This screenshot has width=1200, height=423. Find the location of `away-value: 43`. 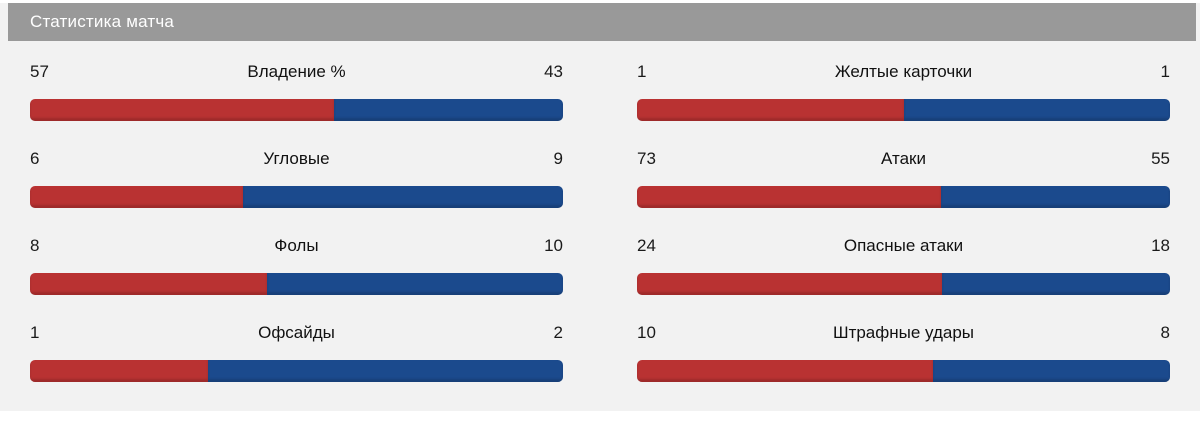

away-value: 43 is located at coordinates (553, 71).